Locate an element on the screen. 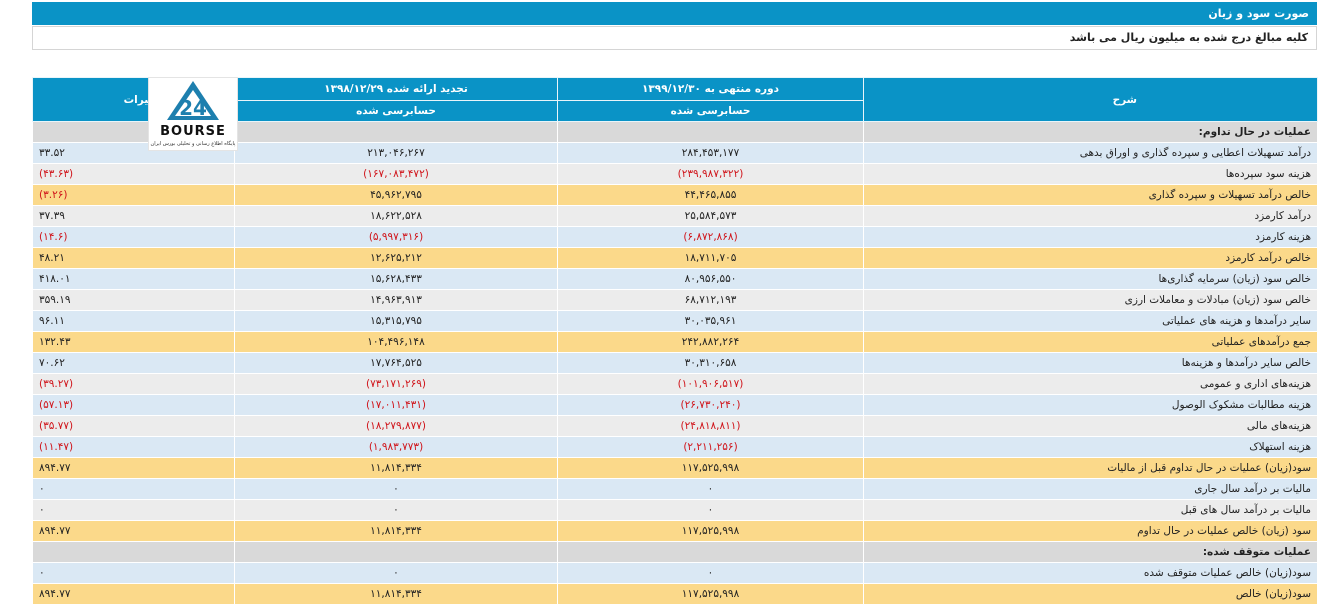  row-current-value: (۶,۸۷۲,۸۶۸) is located at coordinates (710, 237).